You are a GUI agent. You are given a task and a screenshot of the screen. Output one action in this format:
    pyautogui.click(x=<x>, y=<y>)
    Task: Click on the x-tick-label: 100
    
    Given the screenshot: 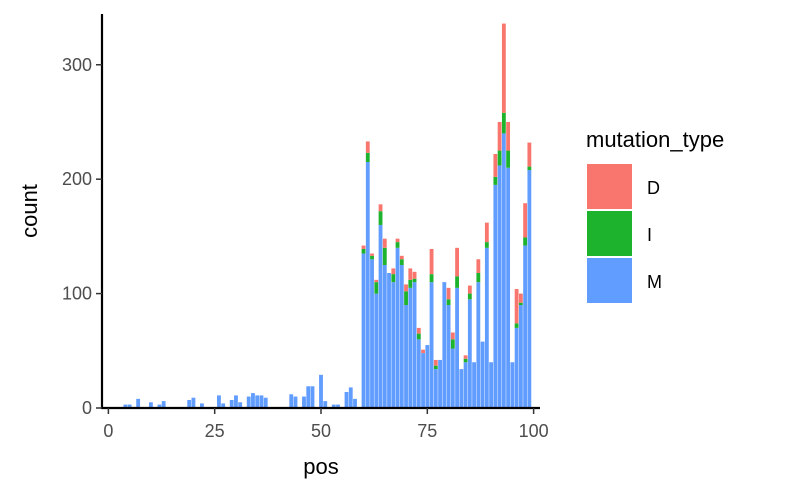 What is the action you would take?
    pyautogui.click(x=534, y=431)
    